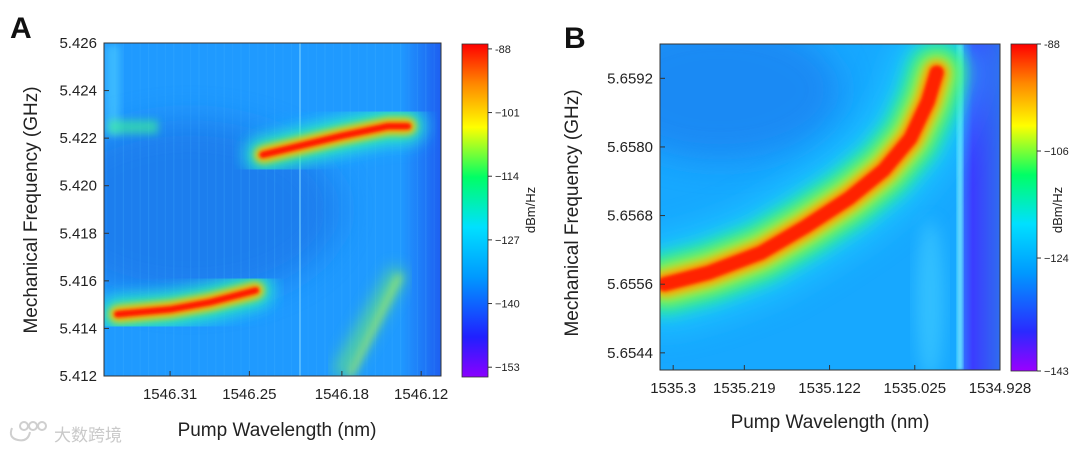 This screenshot has width=1080, height=456. Describe the element at coordinates (249, 394) in the screenshot. I see `x-tick-label: 1546.25` at that location.